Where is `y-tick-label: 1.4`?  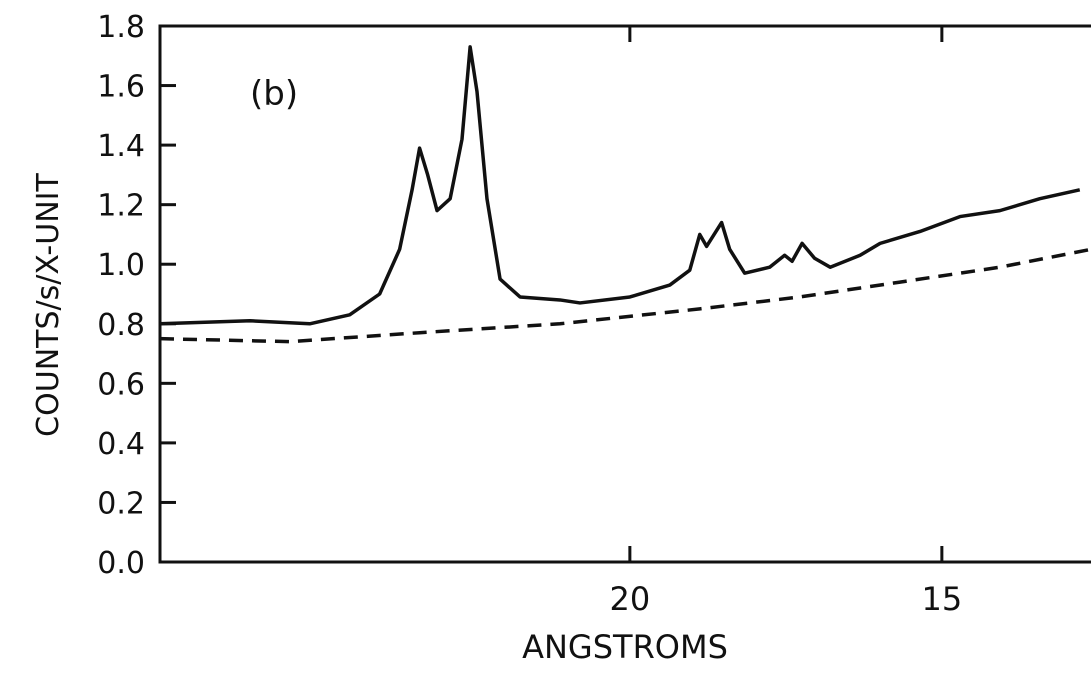
y-tick-label: 1.4 is located at coordinates (121, 146).